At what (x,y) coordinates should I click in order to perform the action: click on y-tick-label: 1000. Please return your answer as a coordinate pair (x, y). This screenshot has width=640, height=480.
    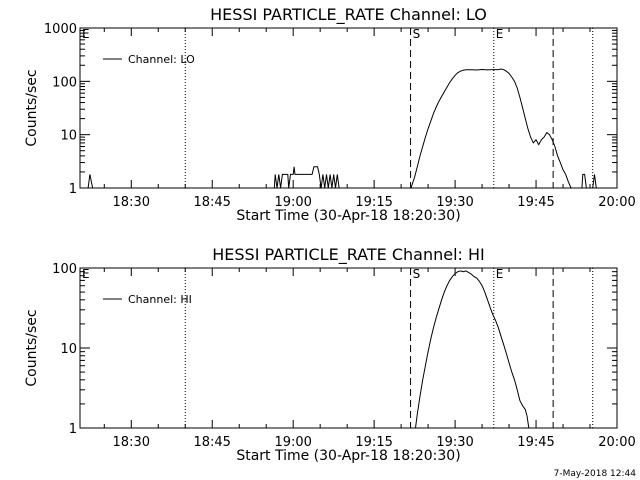
    Looking at the image, I should click on (60, 29).